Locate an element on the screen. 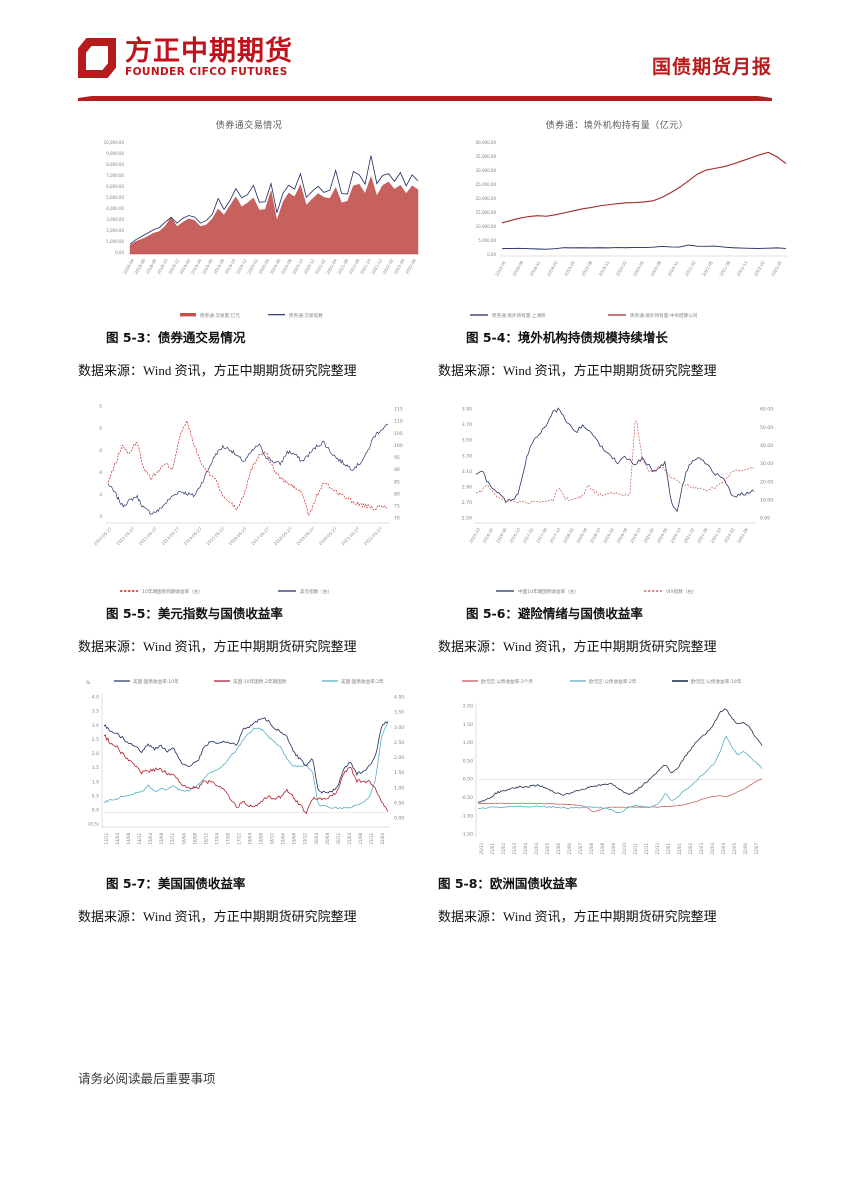 The image size is (850, 1202). us-2y-line is located at coordinates (246, 765).